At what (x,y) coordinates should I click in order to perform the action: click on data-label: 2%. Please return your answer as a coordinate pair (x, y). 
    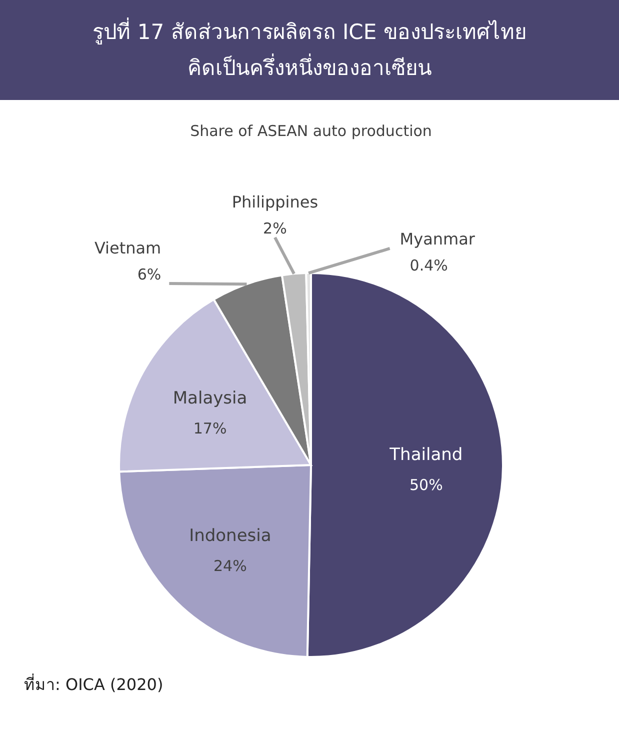
    Looking at the image, I should click on (275, 228).